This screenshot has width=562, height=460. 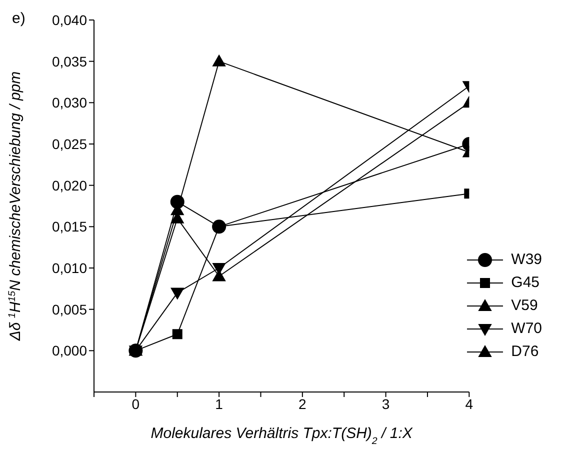 What do you see at coordinates (19, 18) in the screenshot?
I see `text: e)` at bounding box center [19, 18].